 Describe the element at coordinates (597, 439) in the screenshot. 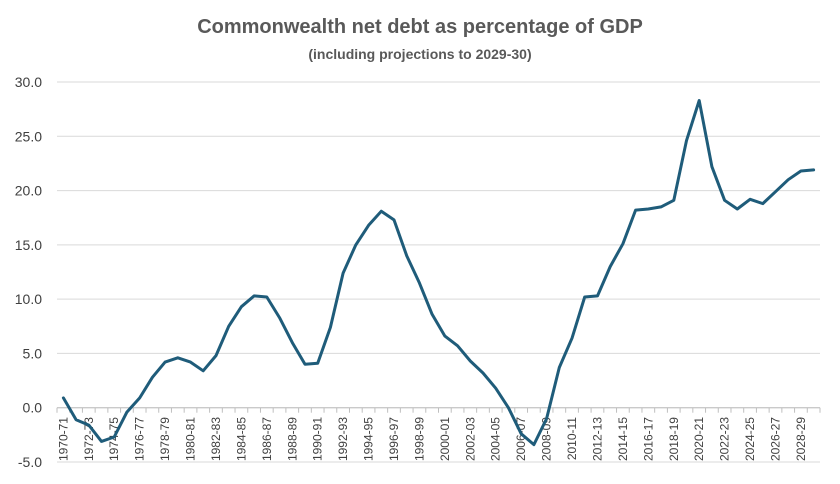

I see `x-tick-label: 2012-13` at that location.